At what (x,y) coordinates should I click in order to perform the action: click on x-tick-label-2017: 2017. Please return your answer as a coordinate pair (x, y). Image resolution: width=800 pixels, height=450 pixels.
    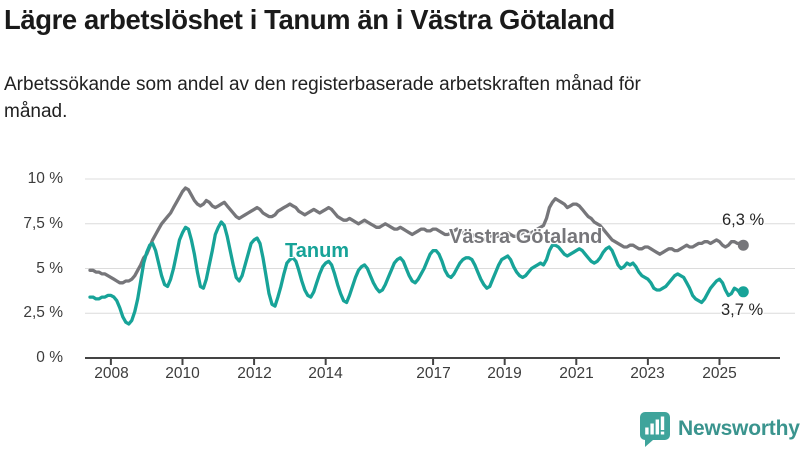
    Looking at the image, I should click on (433, 373).